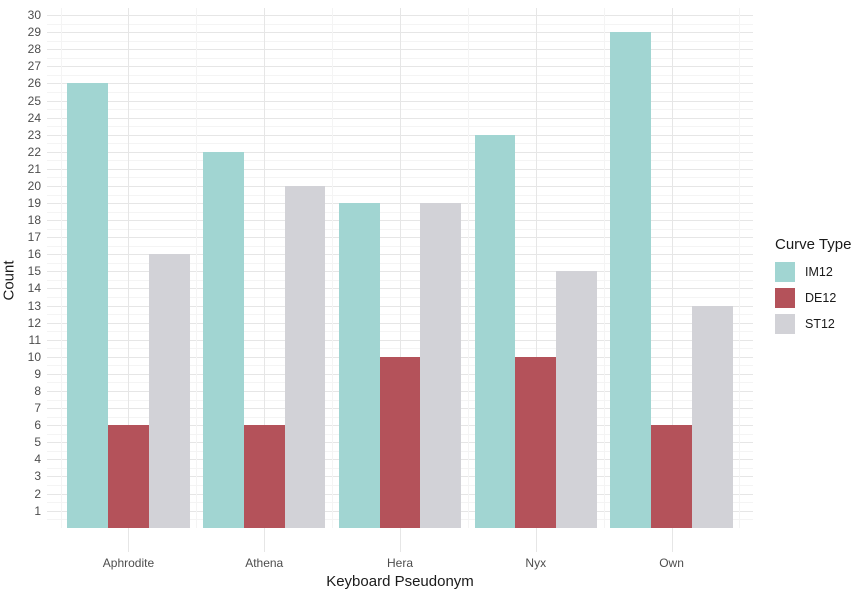 This screenshot has height=596, width=862. Describe the element at coordinates (34, 15) in the screenshot. I see `y-tick-label: 30` at that location.